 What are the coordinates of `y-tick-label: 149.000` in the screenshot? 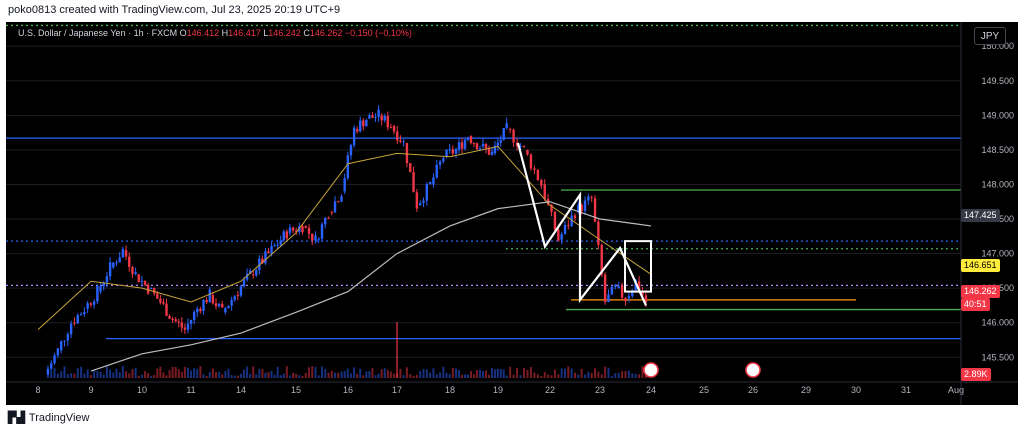 It's located at (997, 115).